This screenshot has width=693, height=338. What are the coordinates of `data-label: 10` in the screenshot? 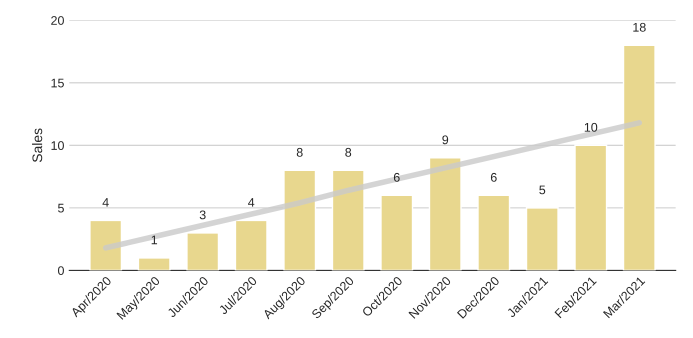 It's located at (591, 127).